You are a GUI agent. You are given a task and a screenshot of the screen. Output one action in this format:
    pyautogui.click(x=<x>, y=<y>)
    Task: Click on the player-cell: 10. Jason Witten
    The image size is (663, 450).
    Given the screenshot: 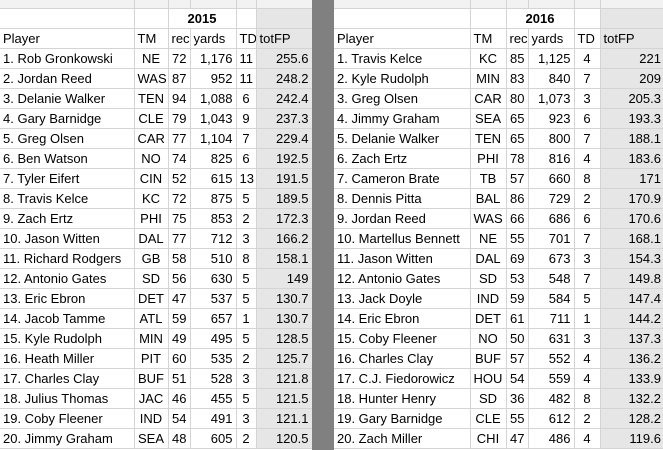 What is the action you would take?
    pyautogui.click(x=67, y=238)
    